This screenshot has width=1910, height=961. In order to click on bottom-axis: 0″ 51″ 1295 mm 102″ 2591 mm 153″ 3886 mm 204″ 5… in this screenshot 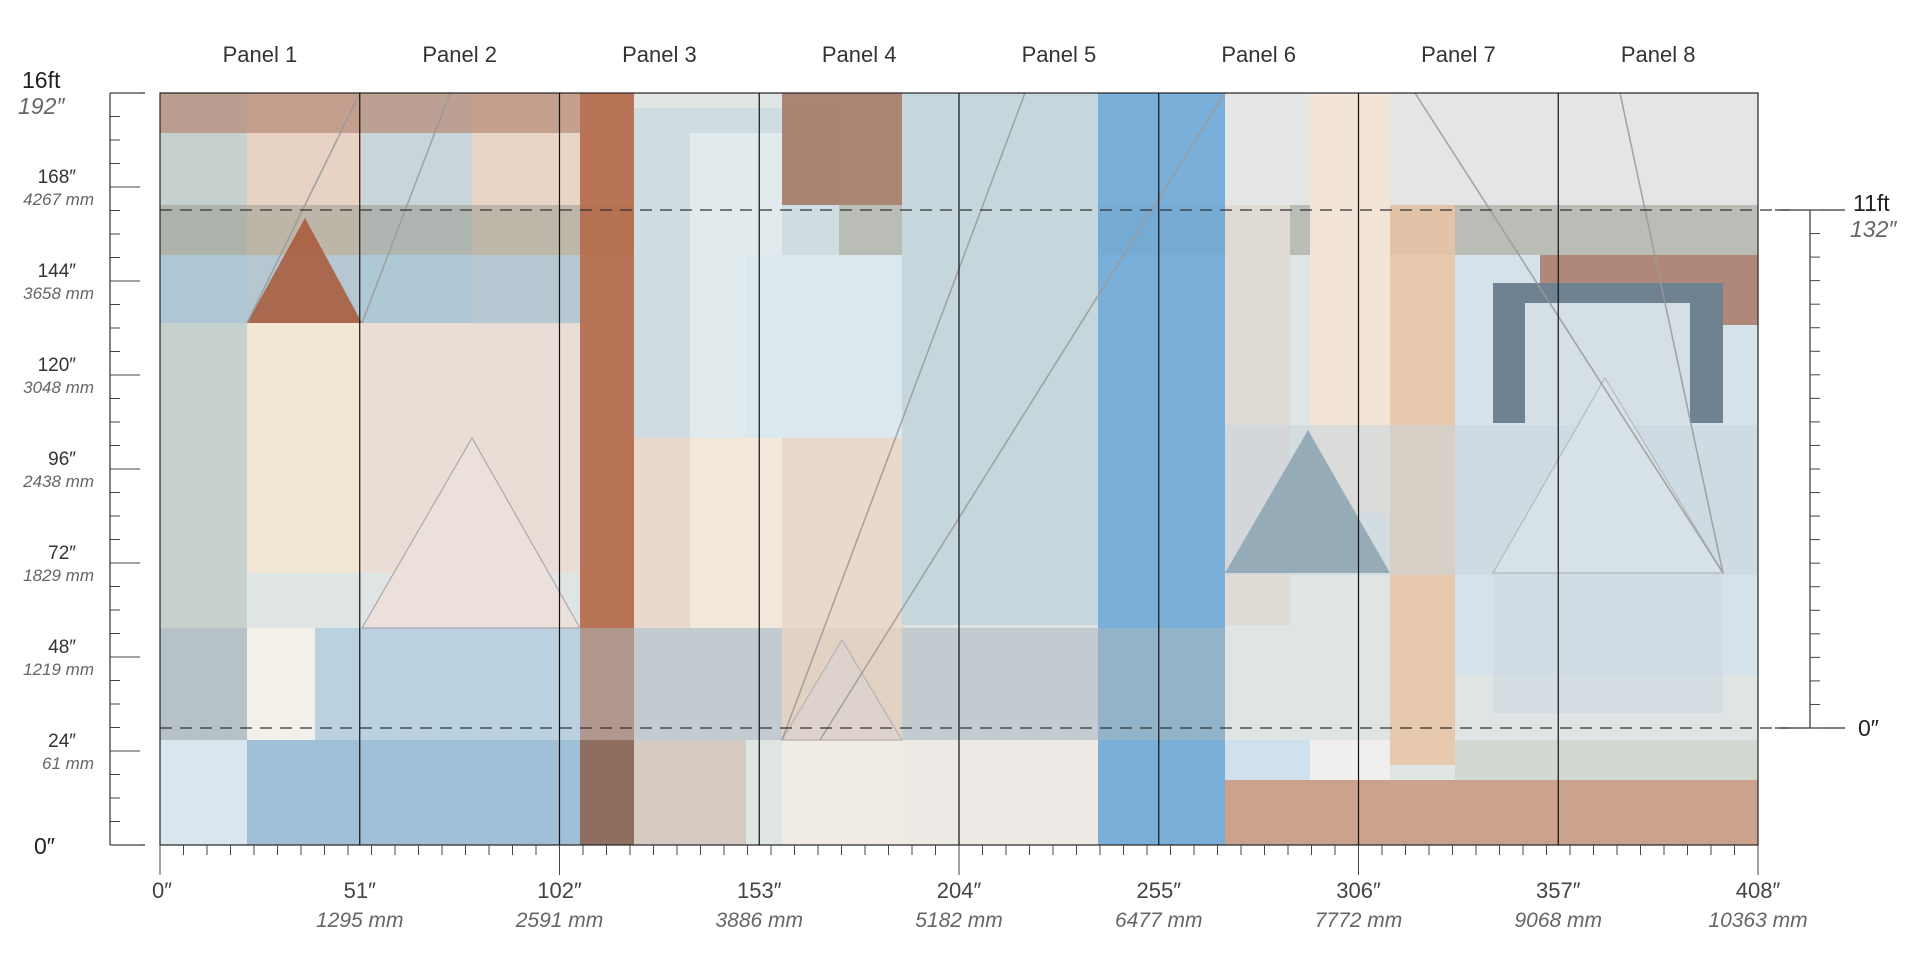, I will do `click(980, 888)`.